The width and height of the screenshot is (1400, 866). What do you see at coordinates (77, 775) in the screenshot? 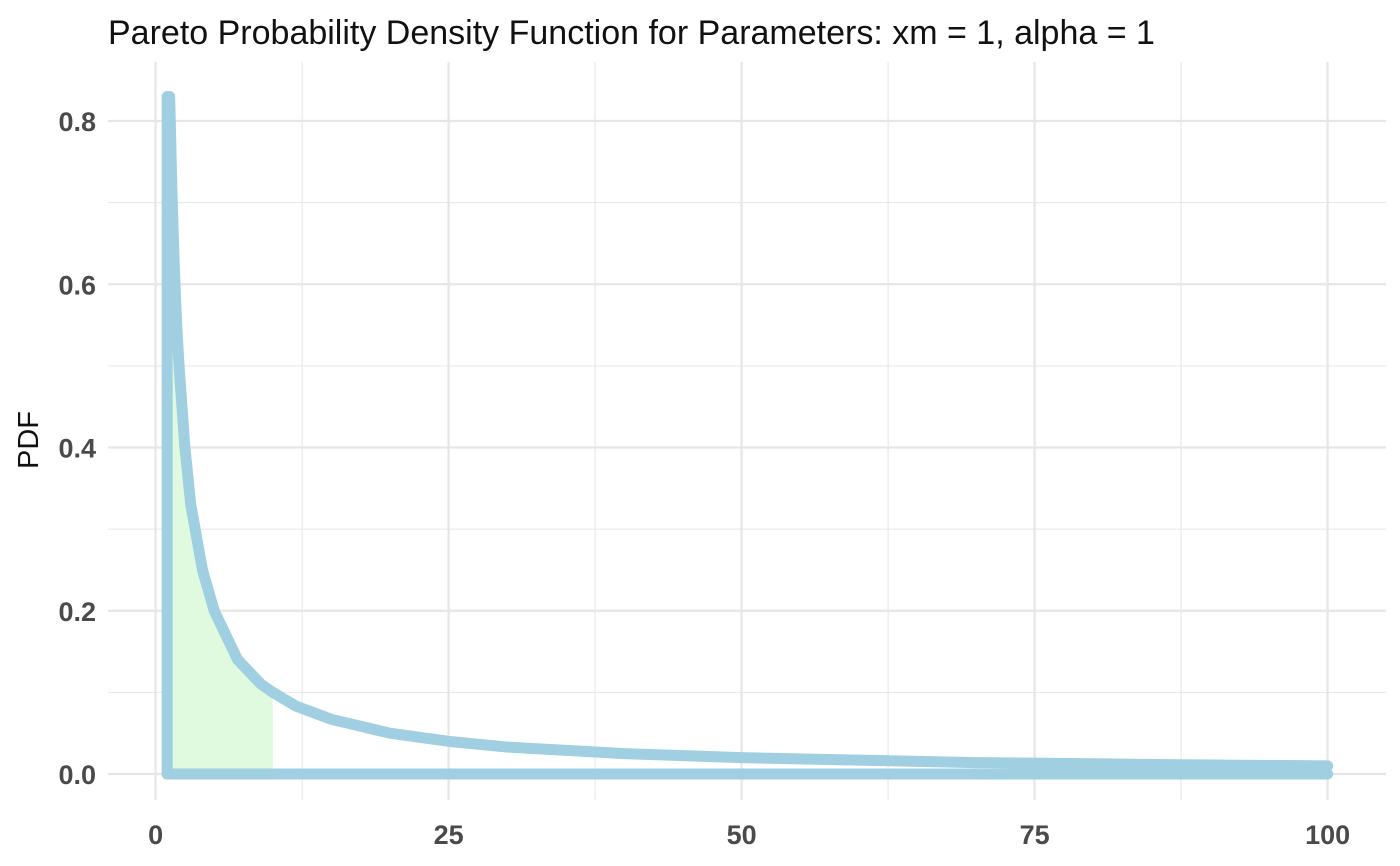
I see `y-tick-label: 0.0` at bounding box center [77, 775].